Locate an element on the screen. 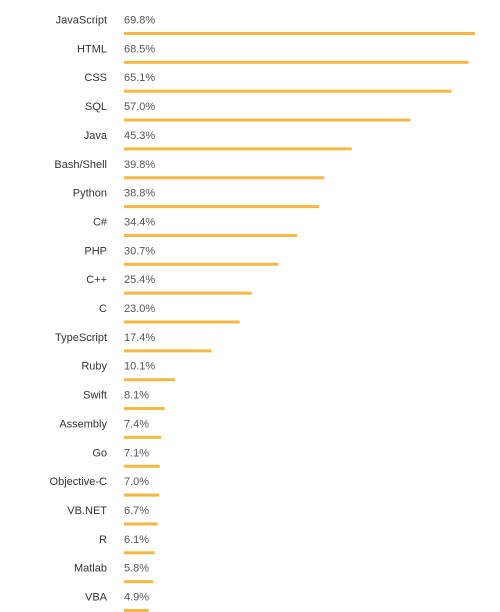 Image resolution: width=500 pixels, height=612 pixels. value-label: 69.8% is located at coordinates (139, 21).